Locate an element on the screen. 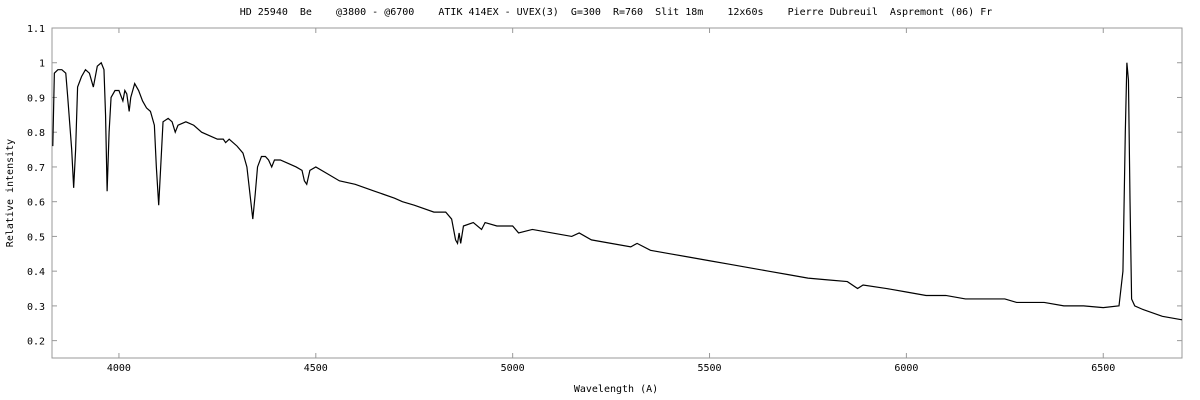  y-tick-label: 0.6 is located at coordinates (36, 203).